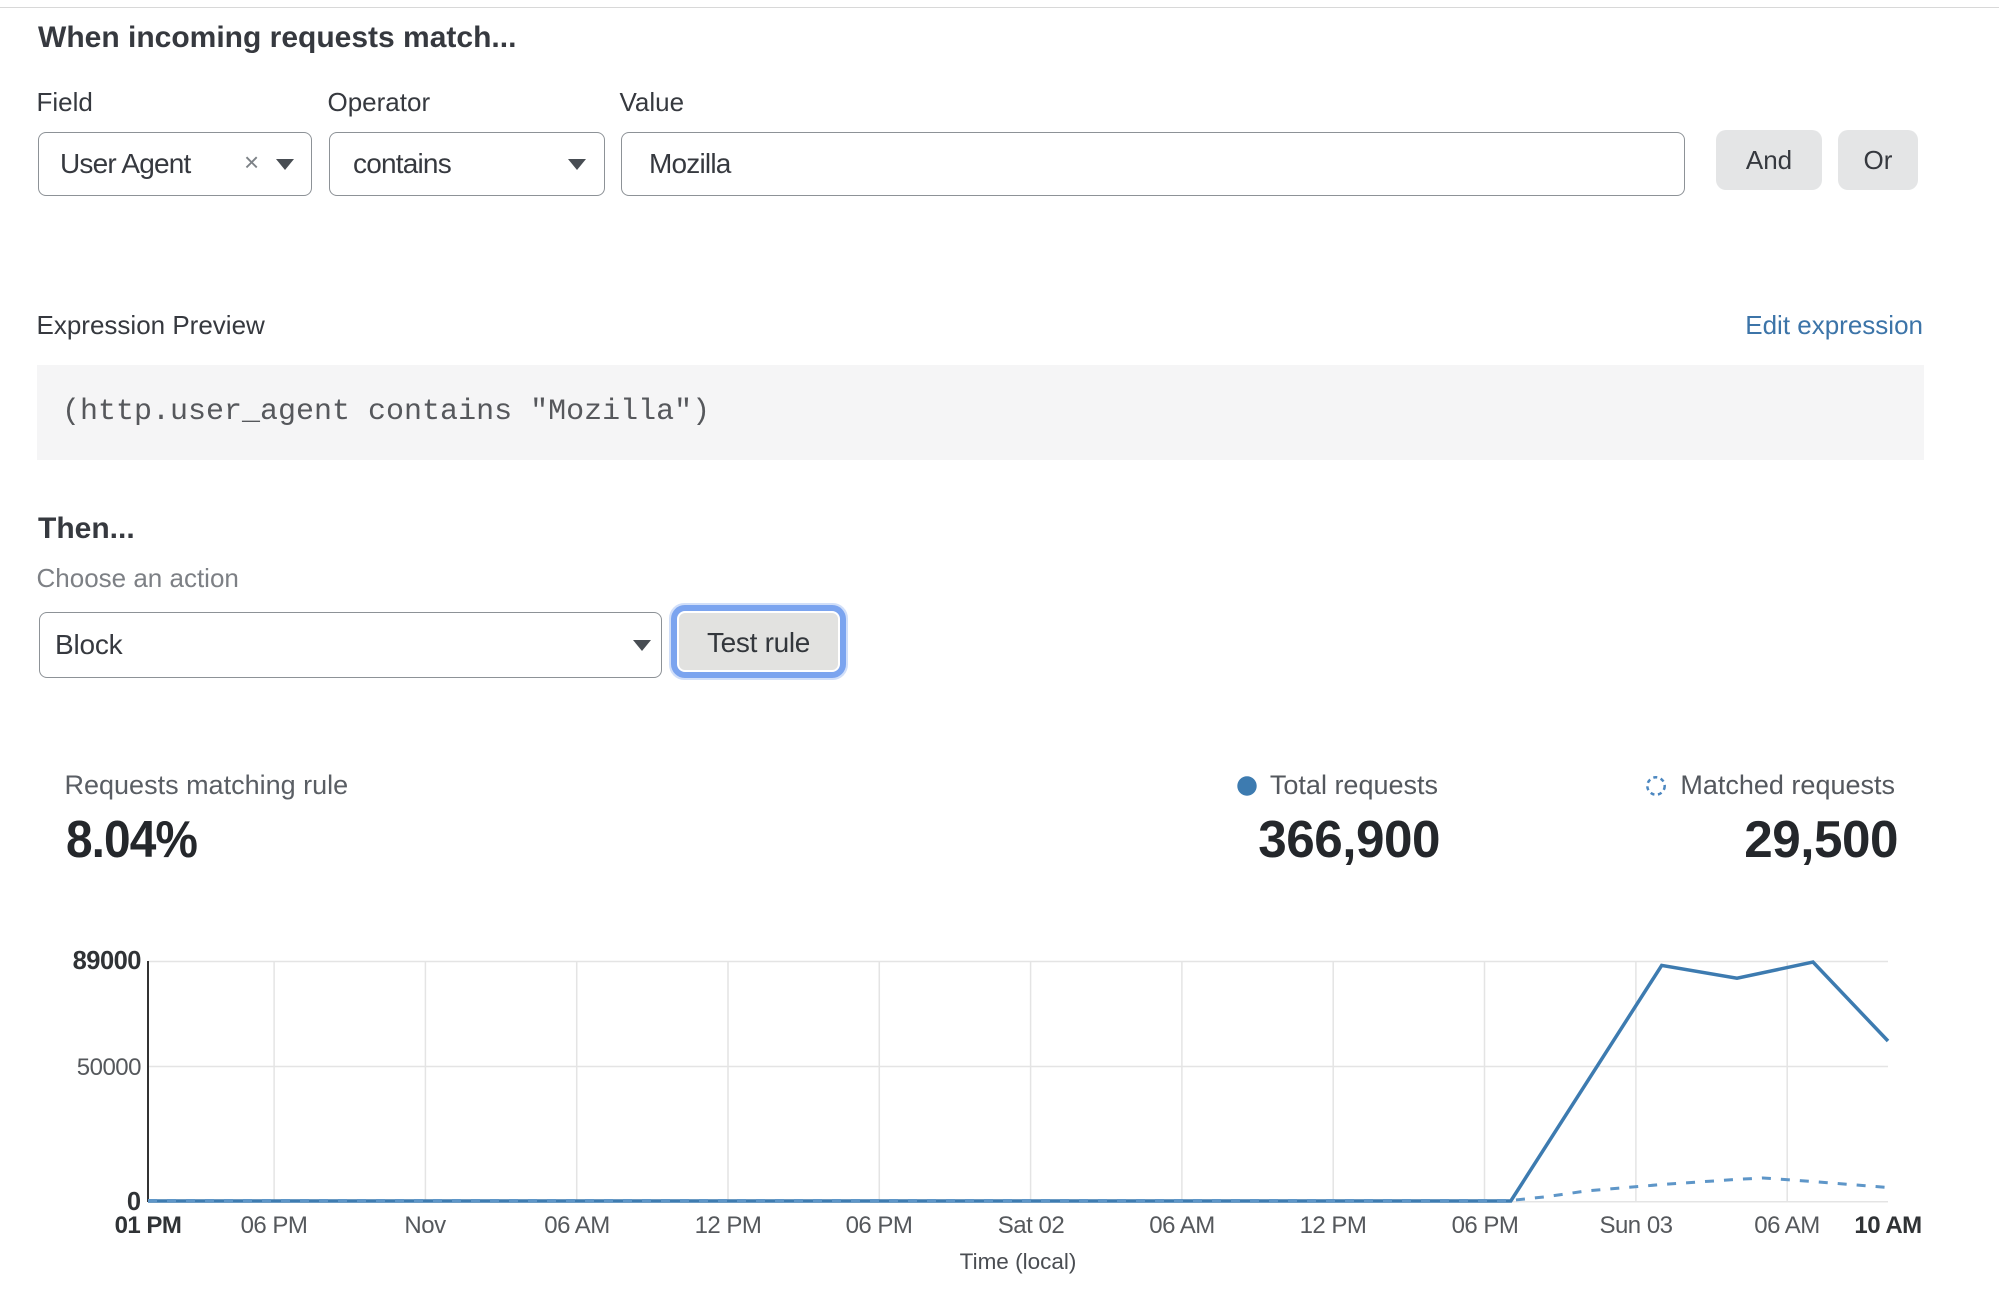 This screenshot has height=1295, width=1999. I want to click on svg-text: Sat 02, so click(1031, 1225).